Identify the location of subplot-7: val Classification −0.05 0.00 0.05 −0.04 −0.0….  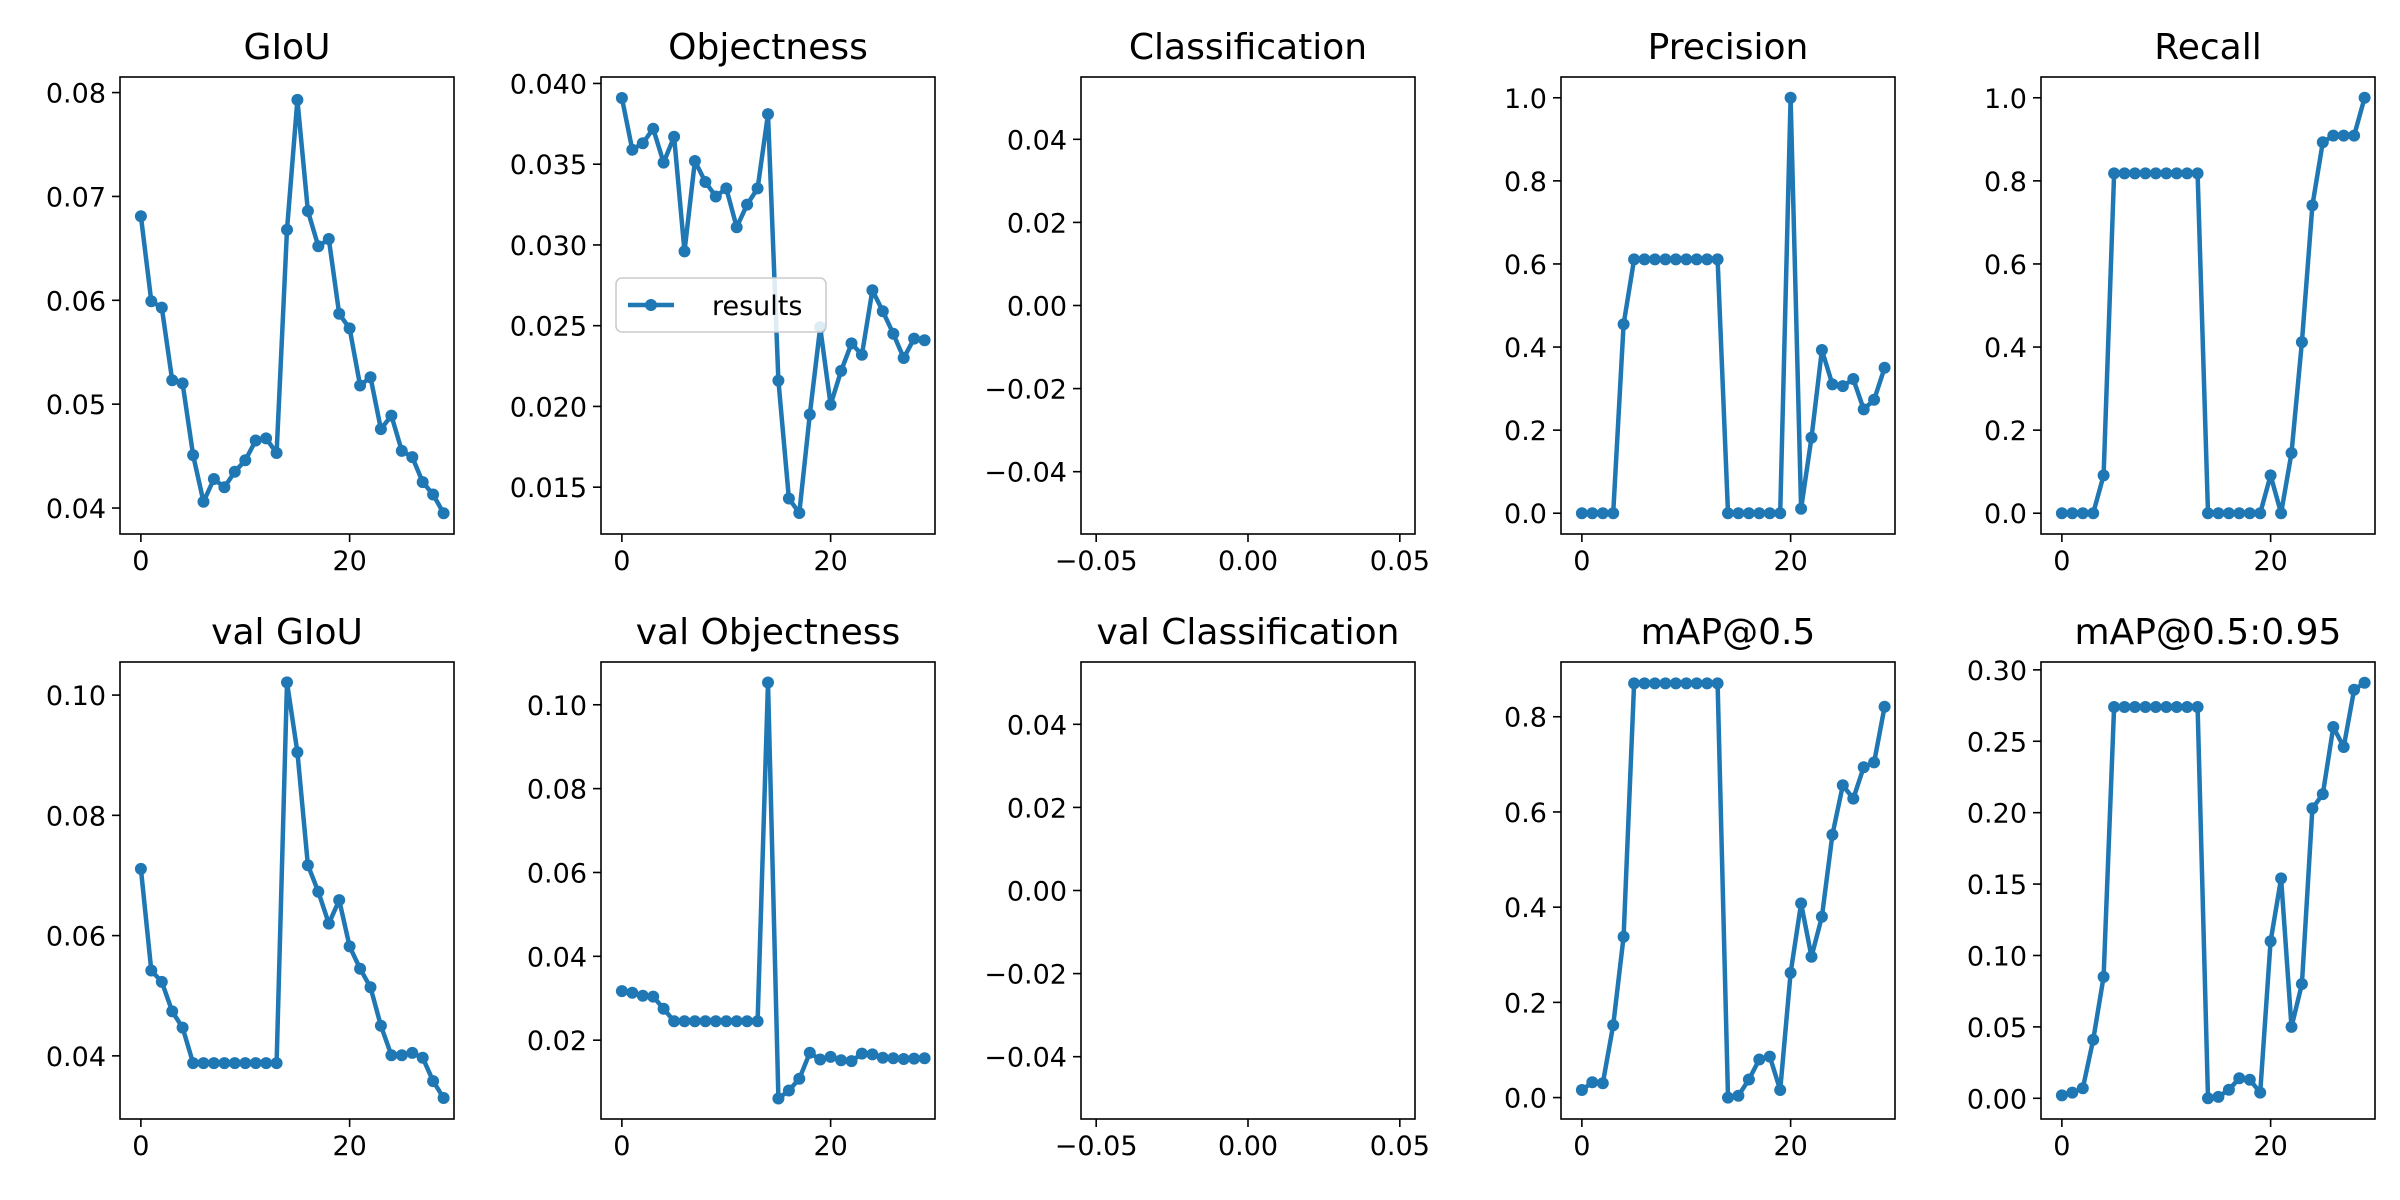
(1207, 887).